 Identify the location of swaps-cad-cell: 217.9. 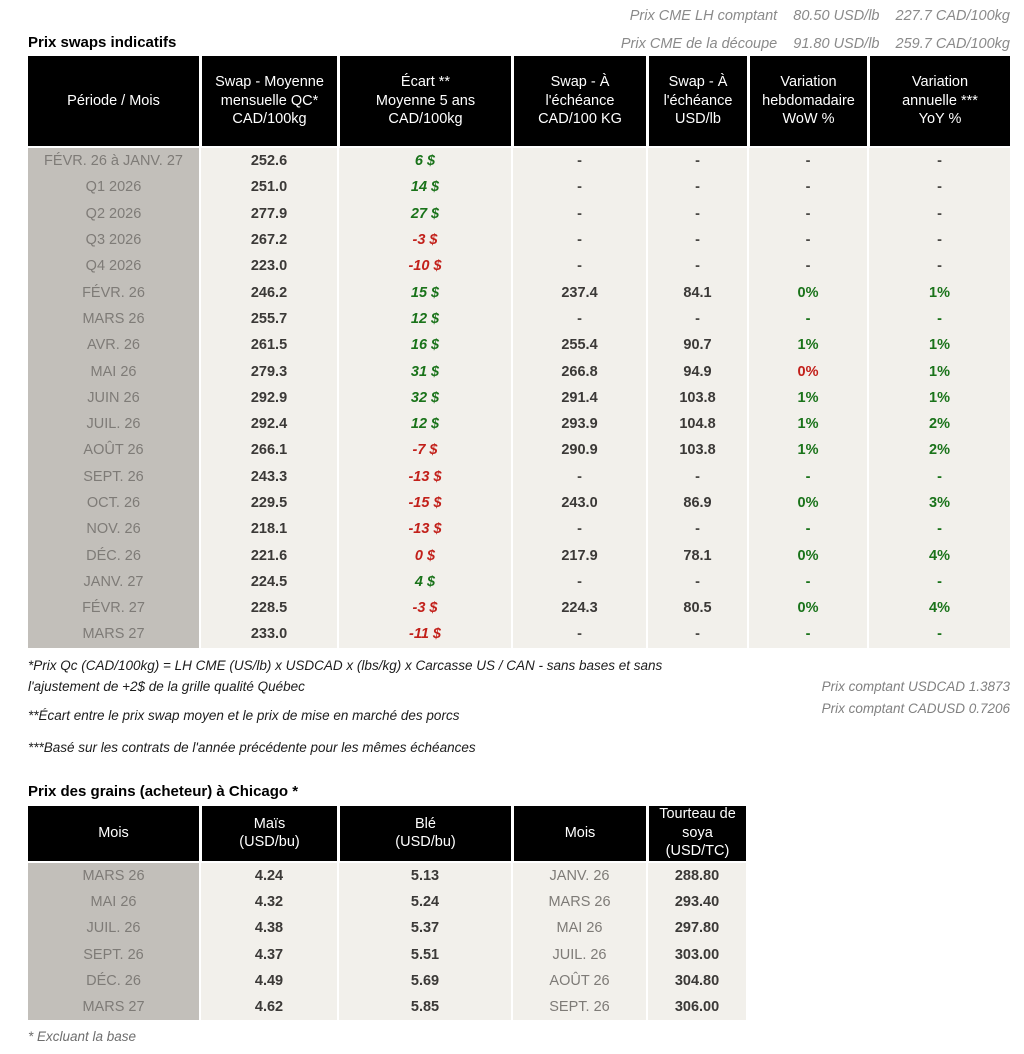
(578, 555).